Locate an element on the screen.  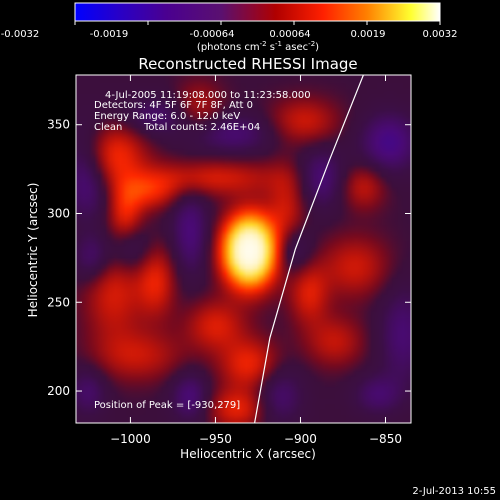
y-tick-label: 200 is located at coordinates (58, 391).